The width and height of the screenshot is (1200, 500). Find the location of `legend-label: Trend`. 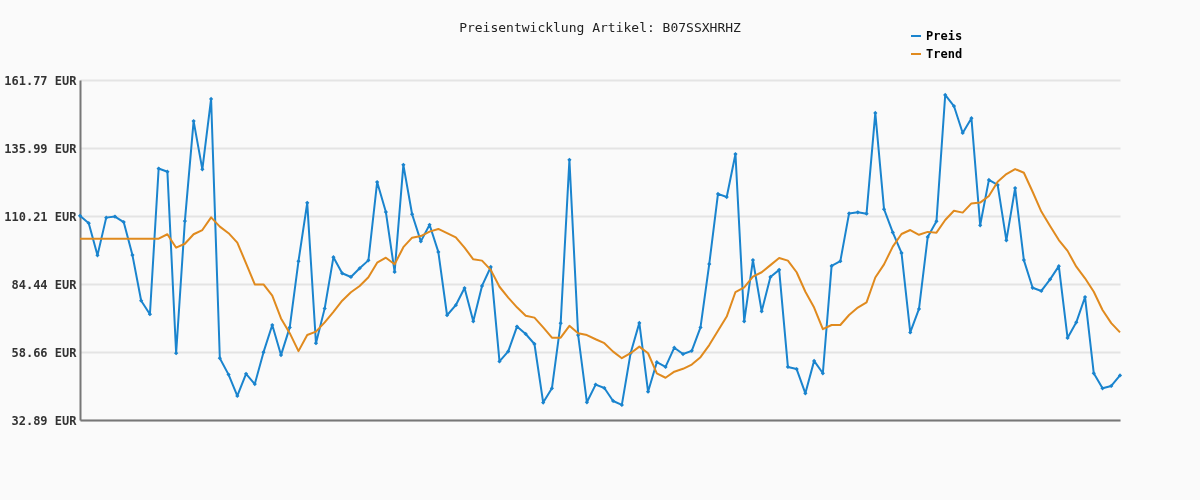

legend-label: Trend is located at coordinates (944, 54).